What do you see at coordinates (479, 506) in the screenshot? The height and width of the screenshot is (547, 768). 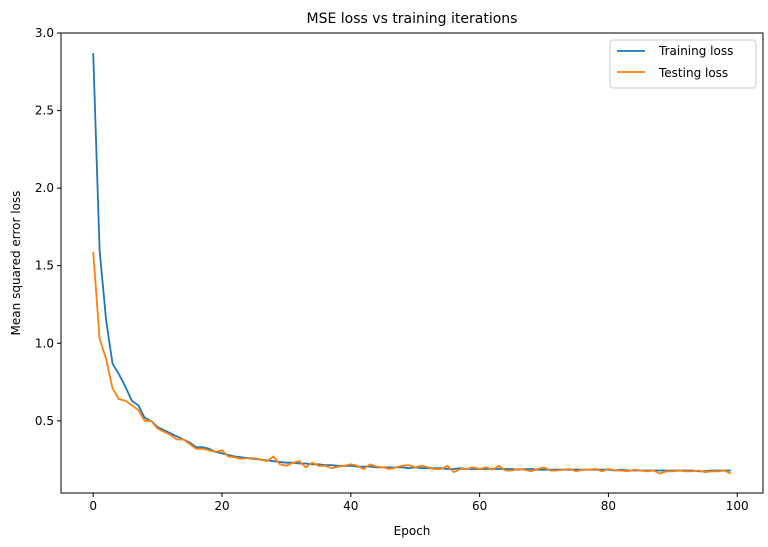 I see `x-tick-label: 60` at bounding box center [479, 506].